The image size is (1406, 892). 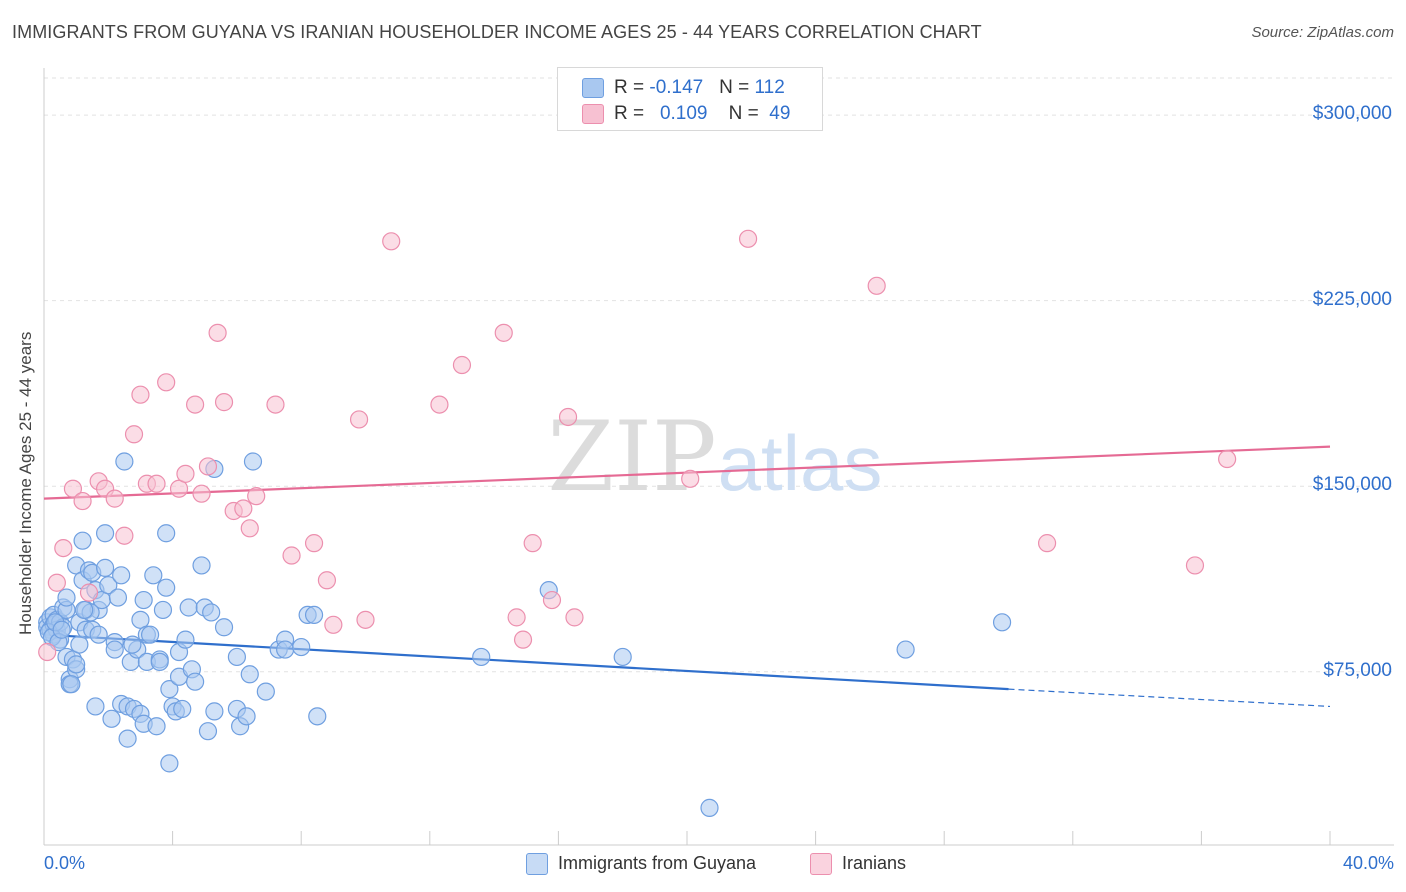 I want to click on legend-swatch-guyana, so click(x=593, y=88).